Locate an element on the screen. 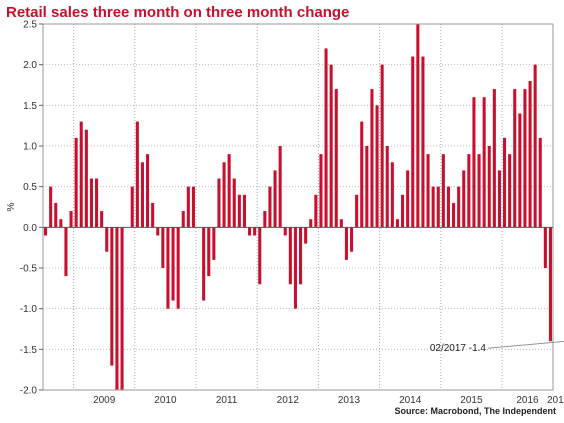 The width and height of the screenshot is (564, 423). annotation-label: 02/2017 -1.4 is located at coordinates (458, 348).